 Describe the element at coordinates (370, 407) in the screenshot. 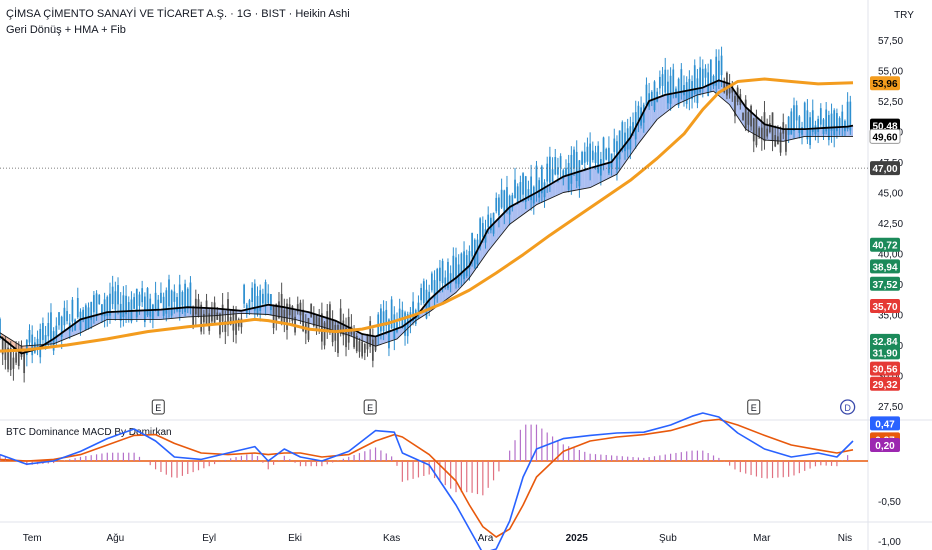

I see `earnings-marker` at that location.